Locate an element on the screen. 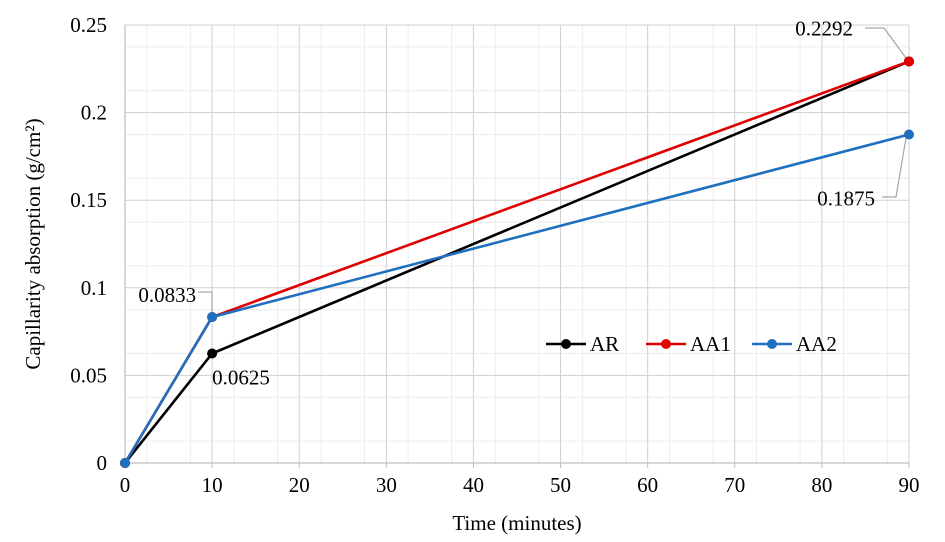 The image size is (945, 542). x-tick-label: 90 is located at coordinates (909, 485).